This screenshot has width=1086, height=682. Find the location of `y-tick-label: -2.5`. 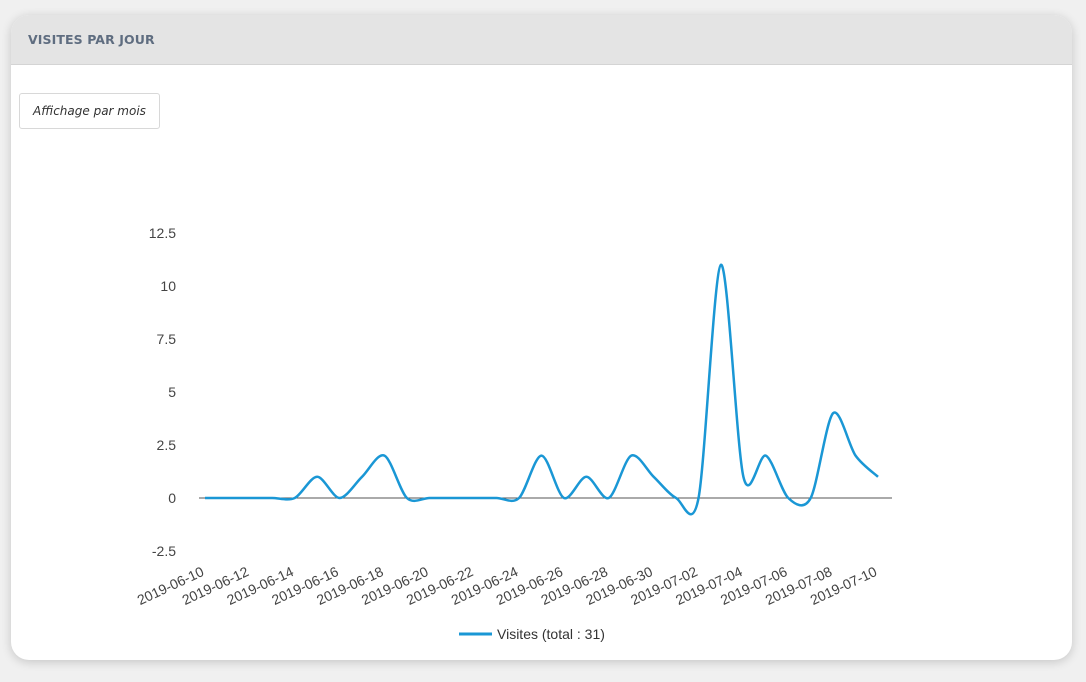

y-tick-label: -2.5 is located at coordinates (164, 551).